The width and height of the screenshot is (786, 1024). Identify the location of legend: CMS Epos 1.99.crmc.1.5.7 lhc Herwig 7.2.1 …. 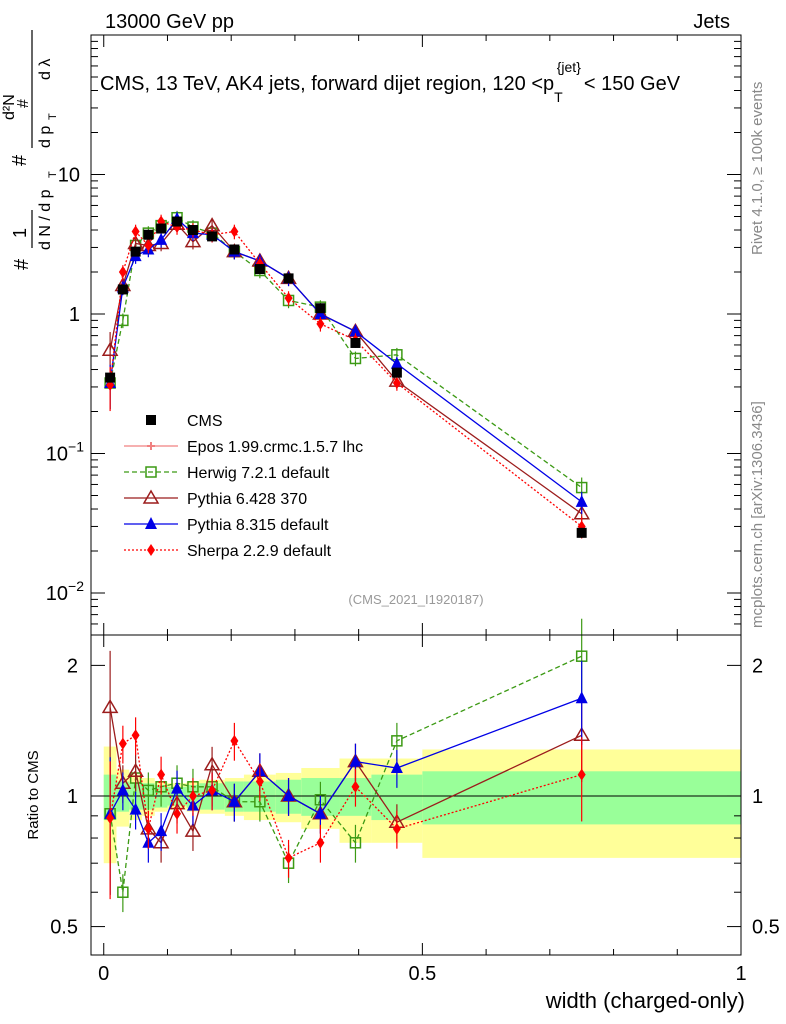
(243, 486).